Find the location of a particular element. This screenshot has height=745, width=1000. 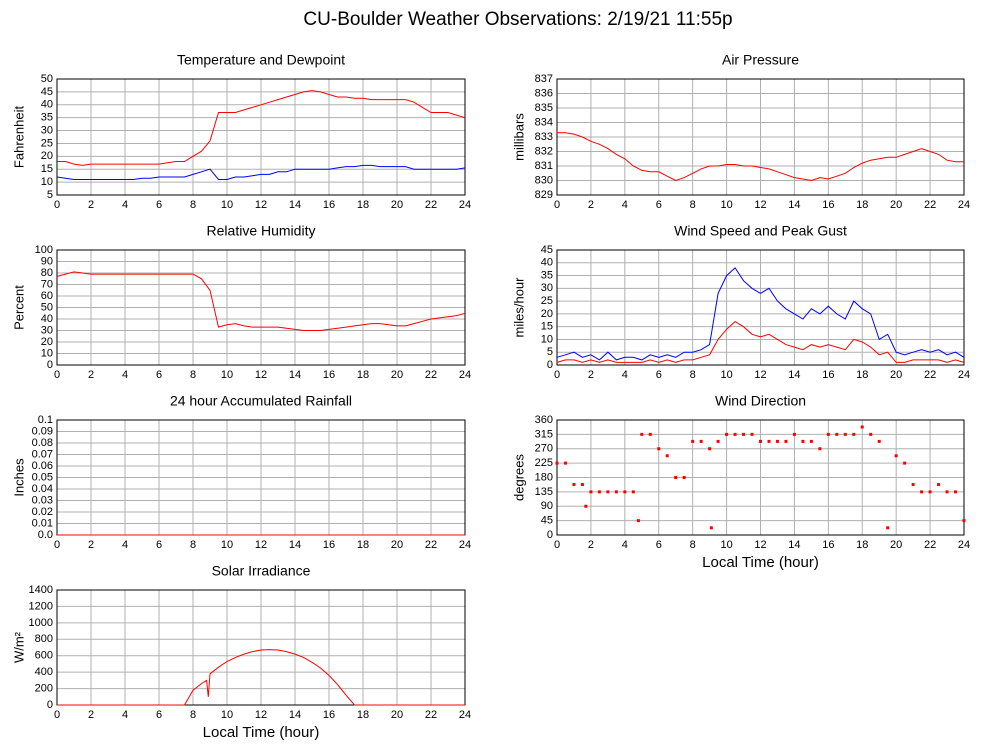

x-tick-label: 18 is located at coordinates (363, 375).